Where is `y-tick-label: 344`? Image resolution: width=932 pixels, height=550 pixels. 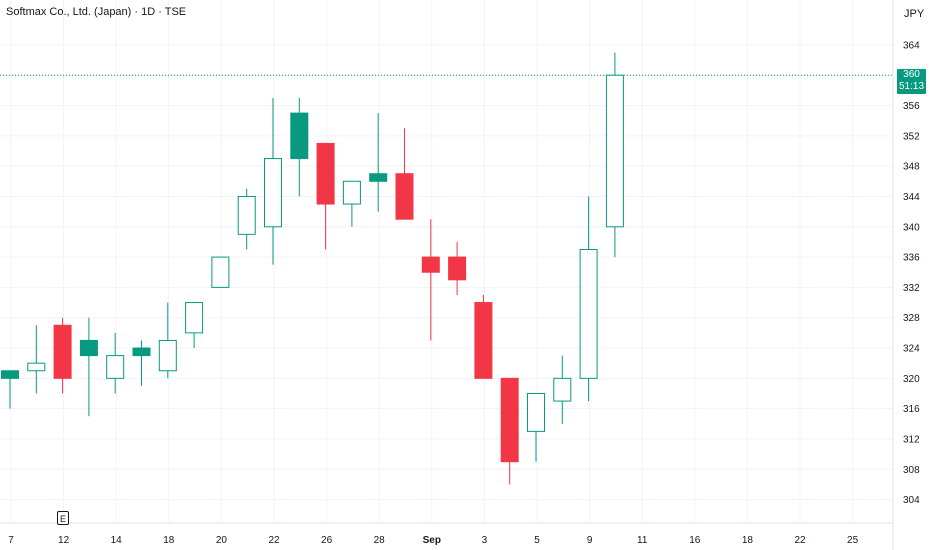 y-tick-label: 344 is located at coordinates (911, 197).